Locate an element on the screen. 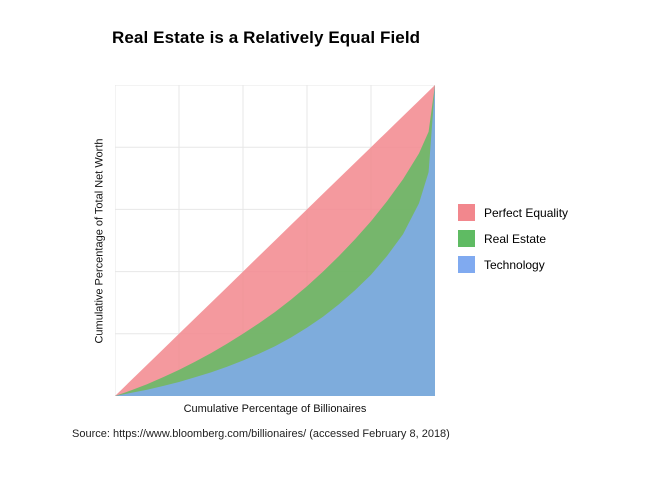 The width and height of the screenshot is (672, 480). legend-label-perfect-equality: Perfect Equality is located at coordinates (526, 212).